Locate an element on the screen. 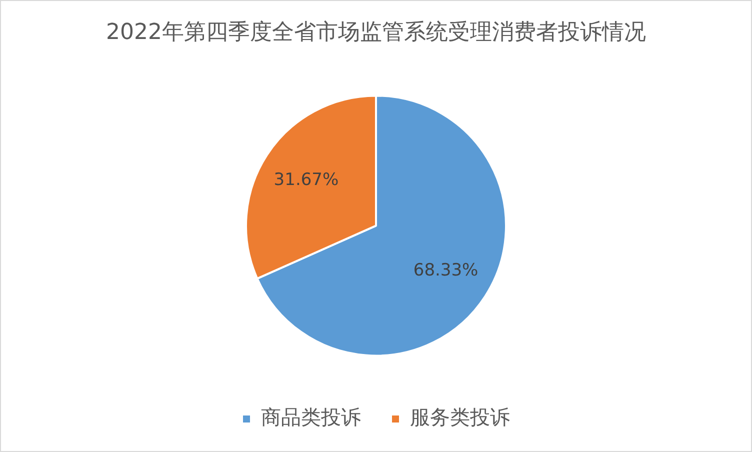  data-label: 68.33% is located at coordinates (445, 270).